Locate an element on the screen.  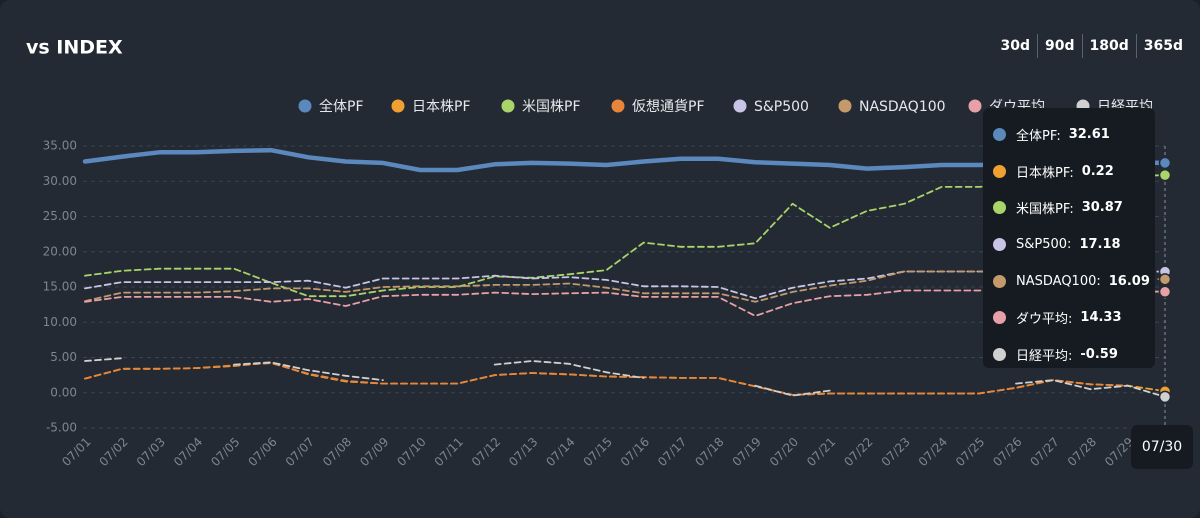
x-tick-label: 07/28 is located at coordinates (1082, 452).